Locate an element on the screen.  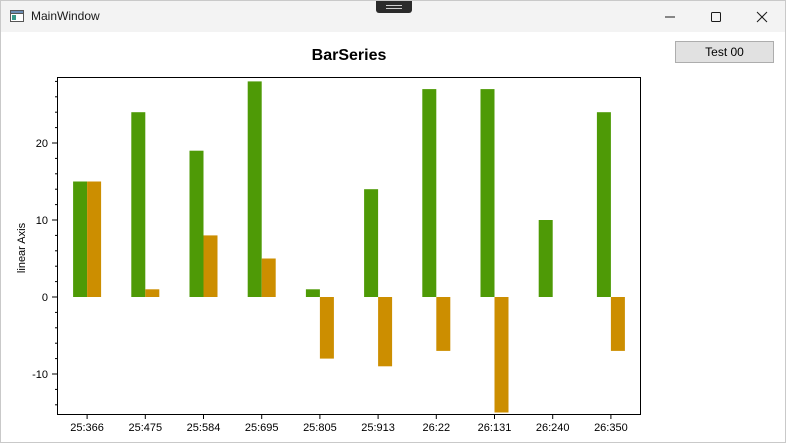
x-tick-label: 25:913 is located at coordinates (378, 428).